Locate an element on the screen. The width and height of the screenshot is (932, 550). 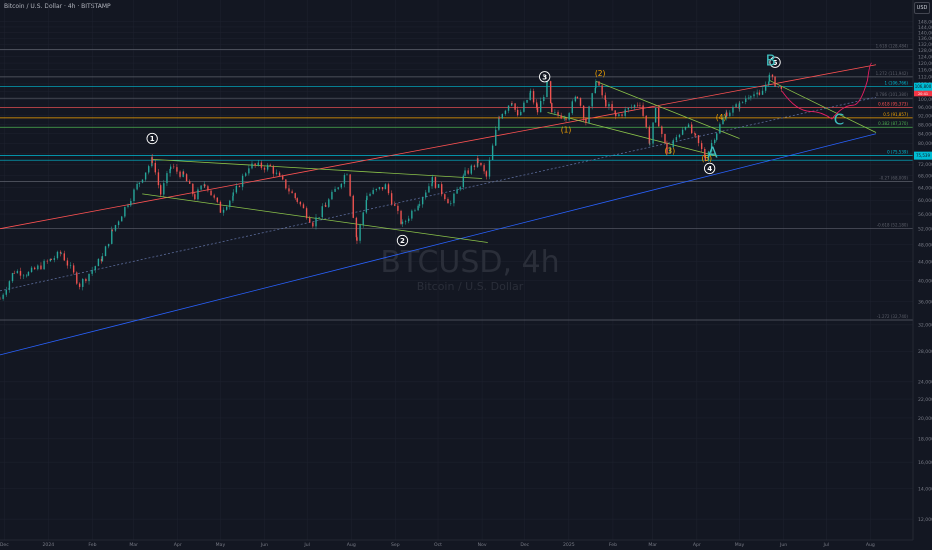
projection-curve is located at coordinates (826, 91).